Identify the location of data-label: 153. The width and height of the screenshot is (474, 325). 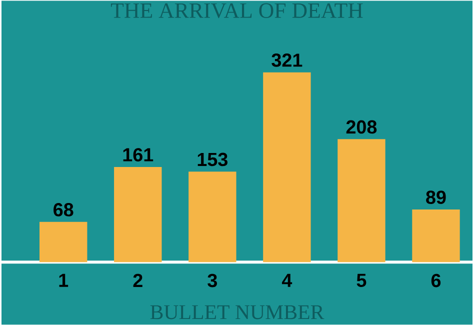
(213, 159).